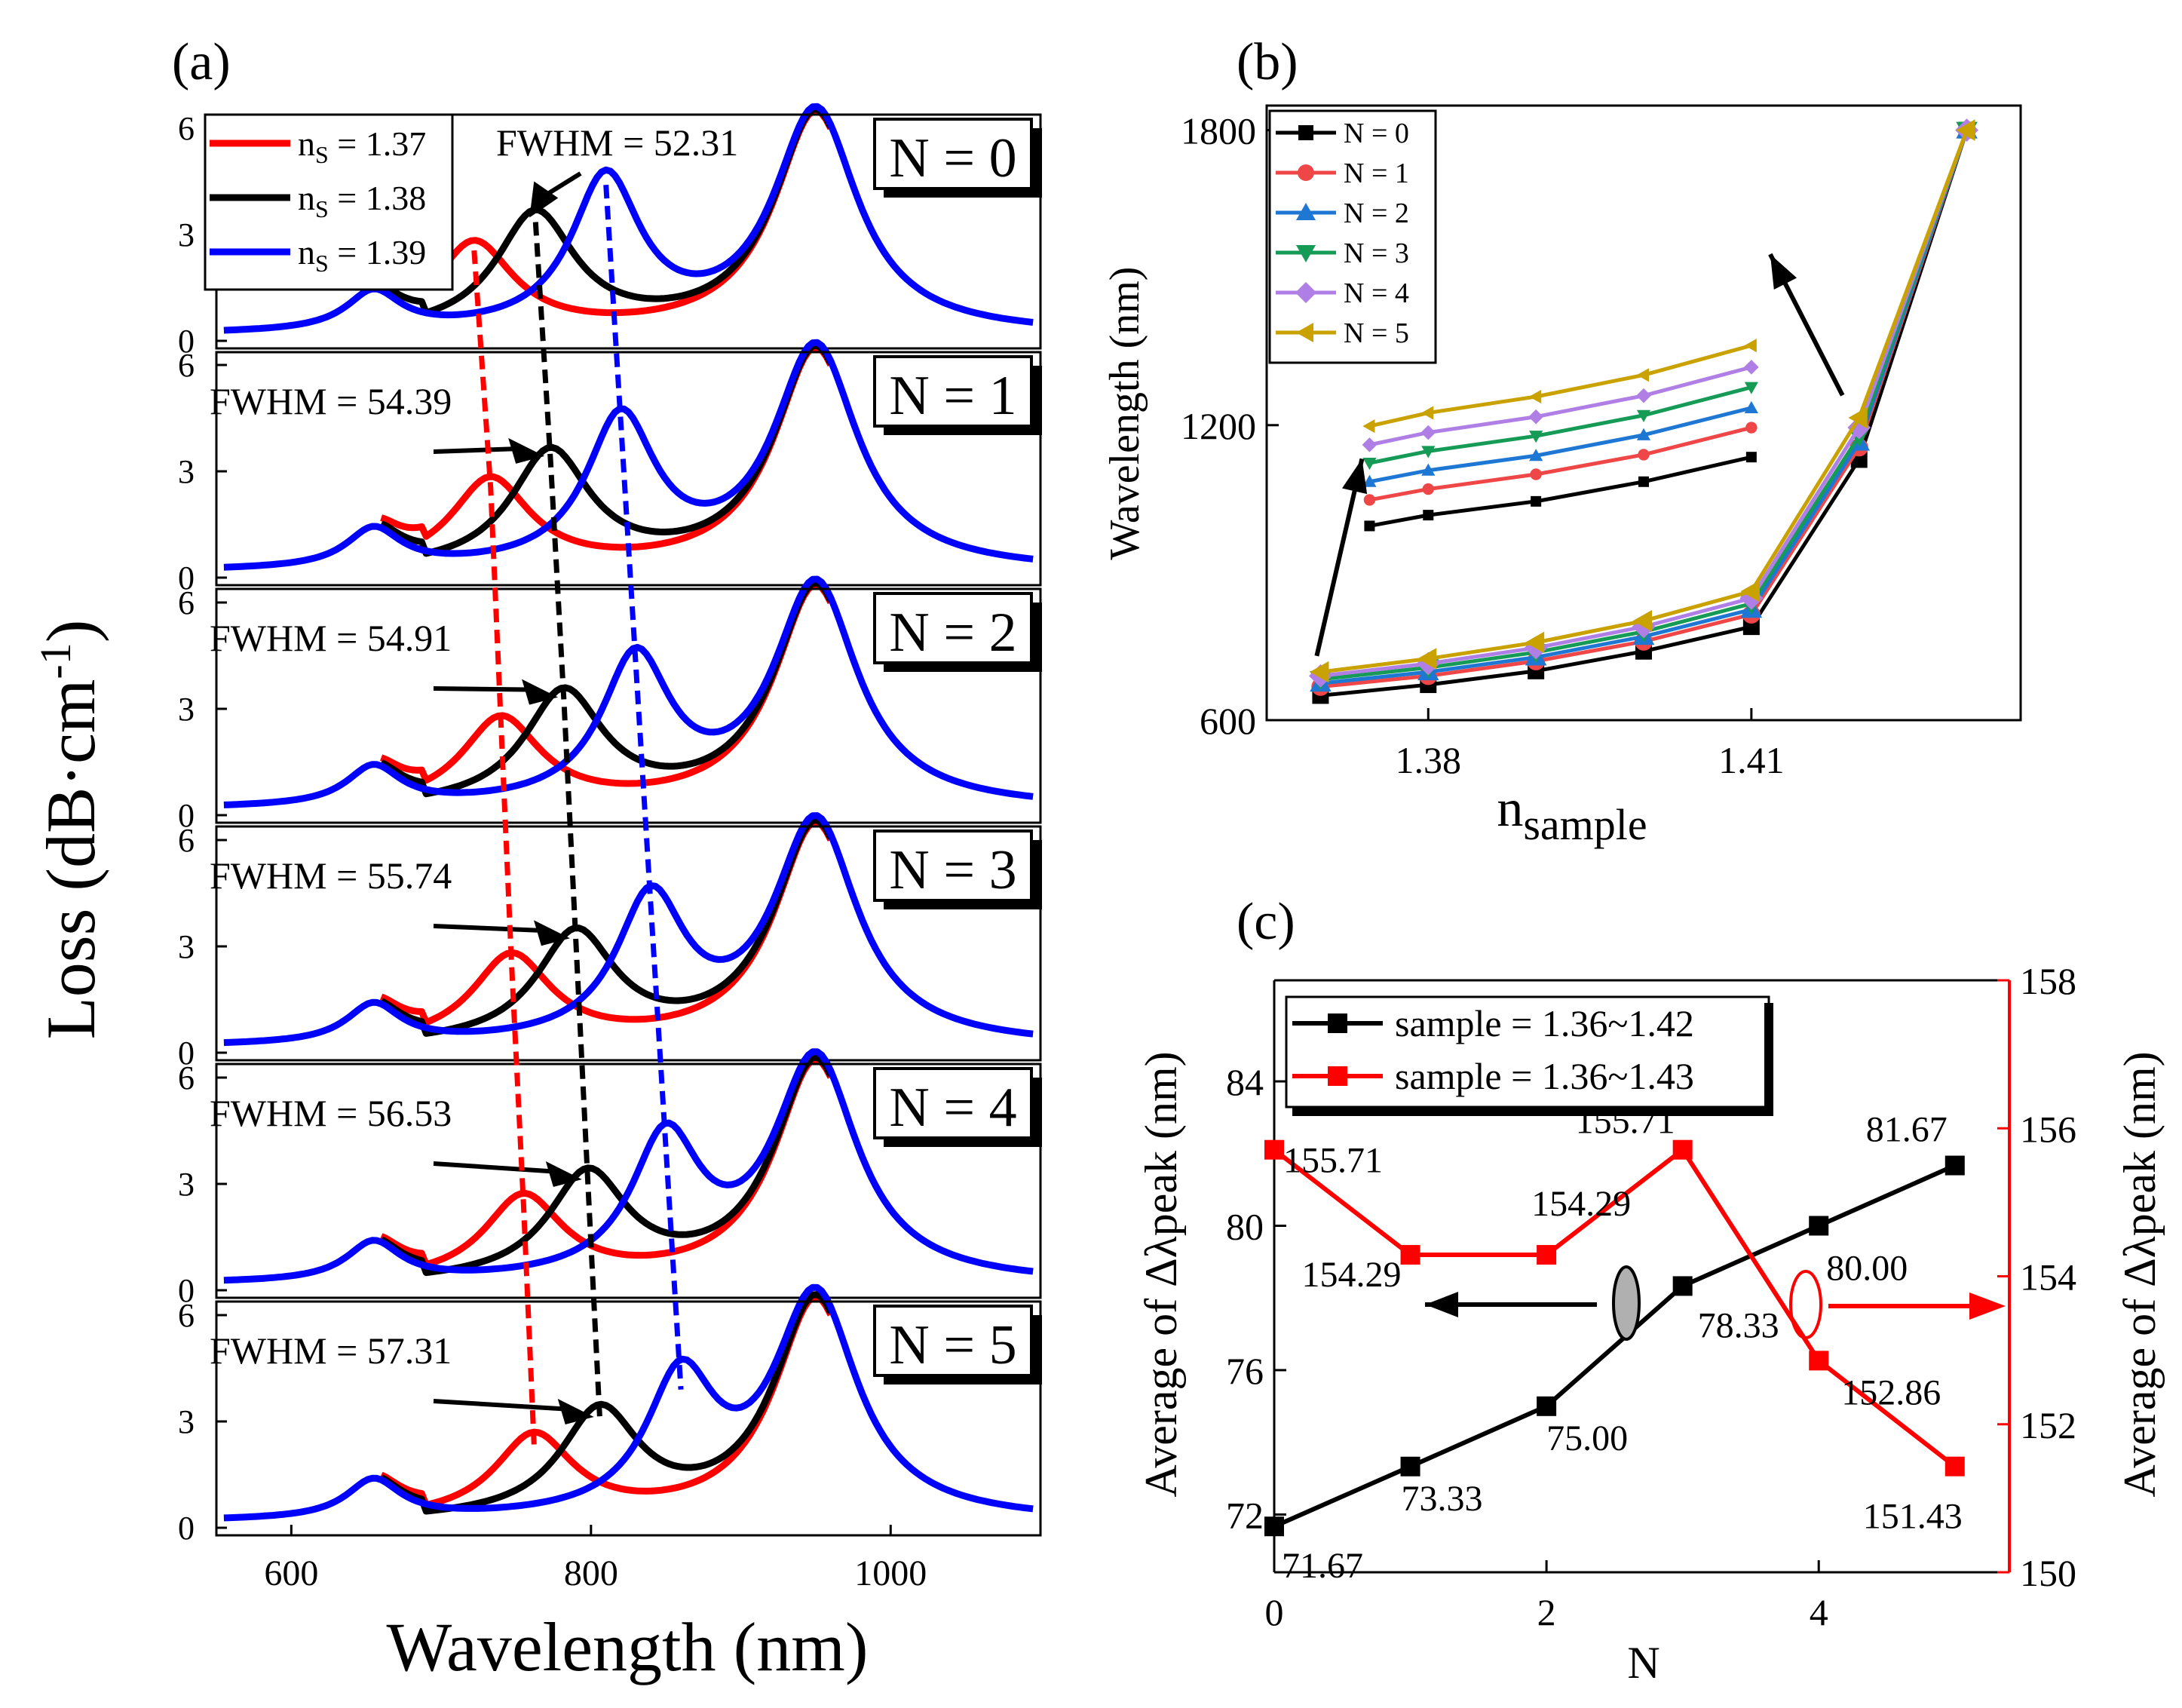 This screenshot has width=2182, height=1708. What do you see at coordinates (1322, 1566) in the screenshot?
I see `data-label: 71.67` at bounding box center [1322, 1566].